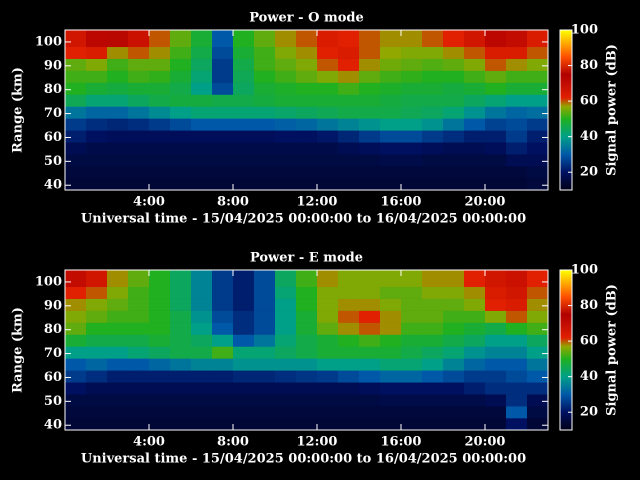  Describe the element at coordinates (589, 65) in the screenshot. I see `colorbar-tick-label: 80` at that location.